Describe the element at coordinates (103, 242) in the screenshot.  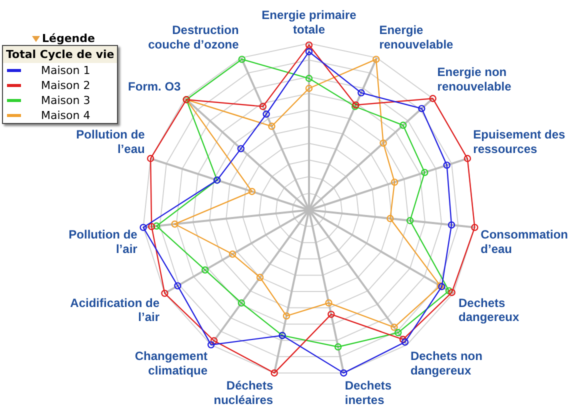
I see `spoke-label: Pollution de l’air` at that location.